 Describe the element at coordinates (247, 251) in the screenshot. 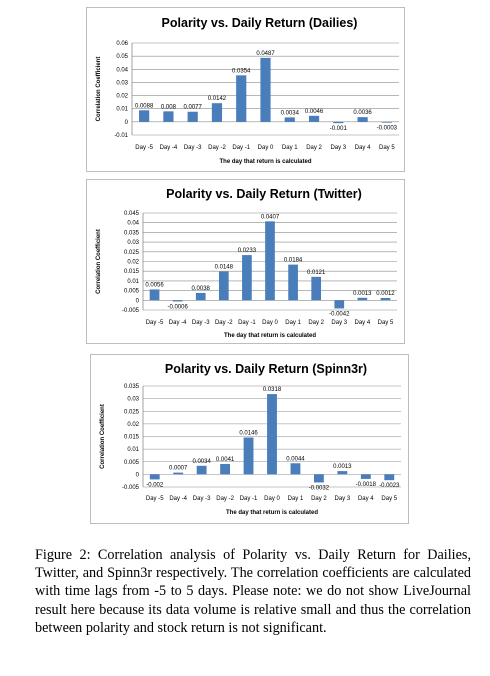

I see `data-label: 0.0233` at that location.